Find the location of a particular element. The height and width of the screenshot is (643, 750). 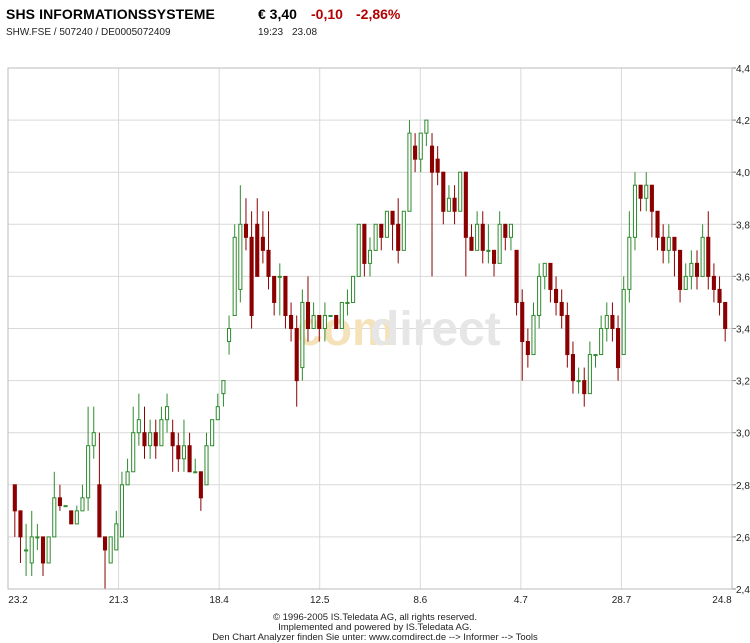

y-tick-label: 4,0 is located at coordinates (743, 173).